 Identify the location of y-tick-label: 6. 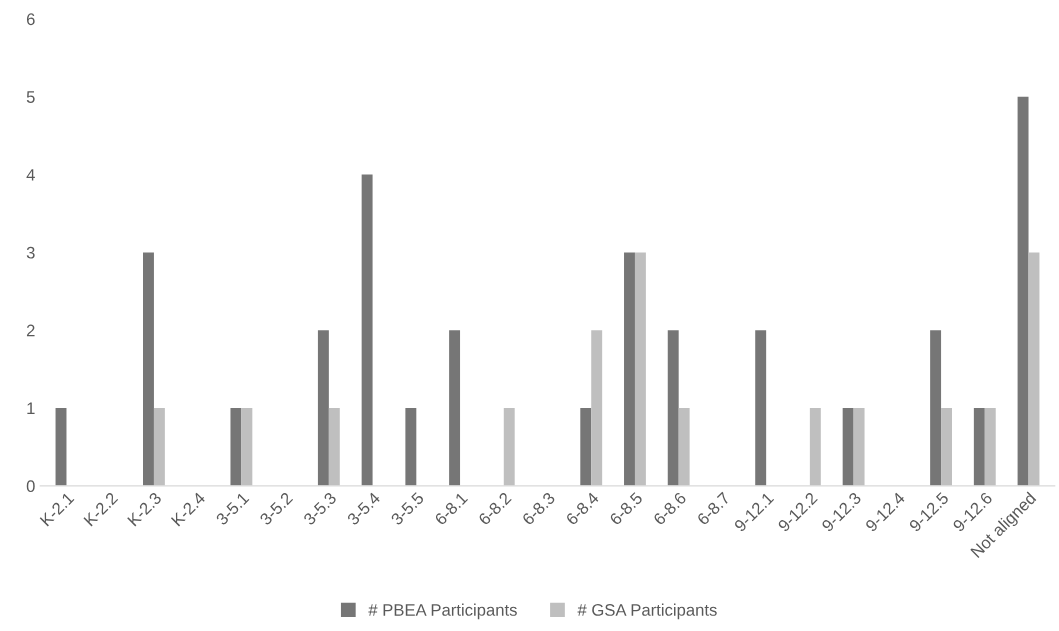
(30, 19).